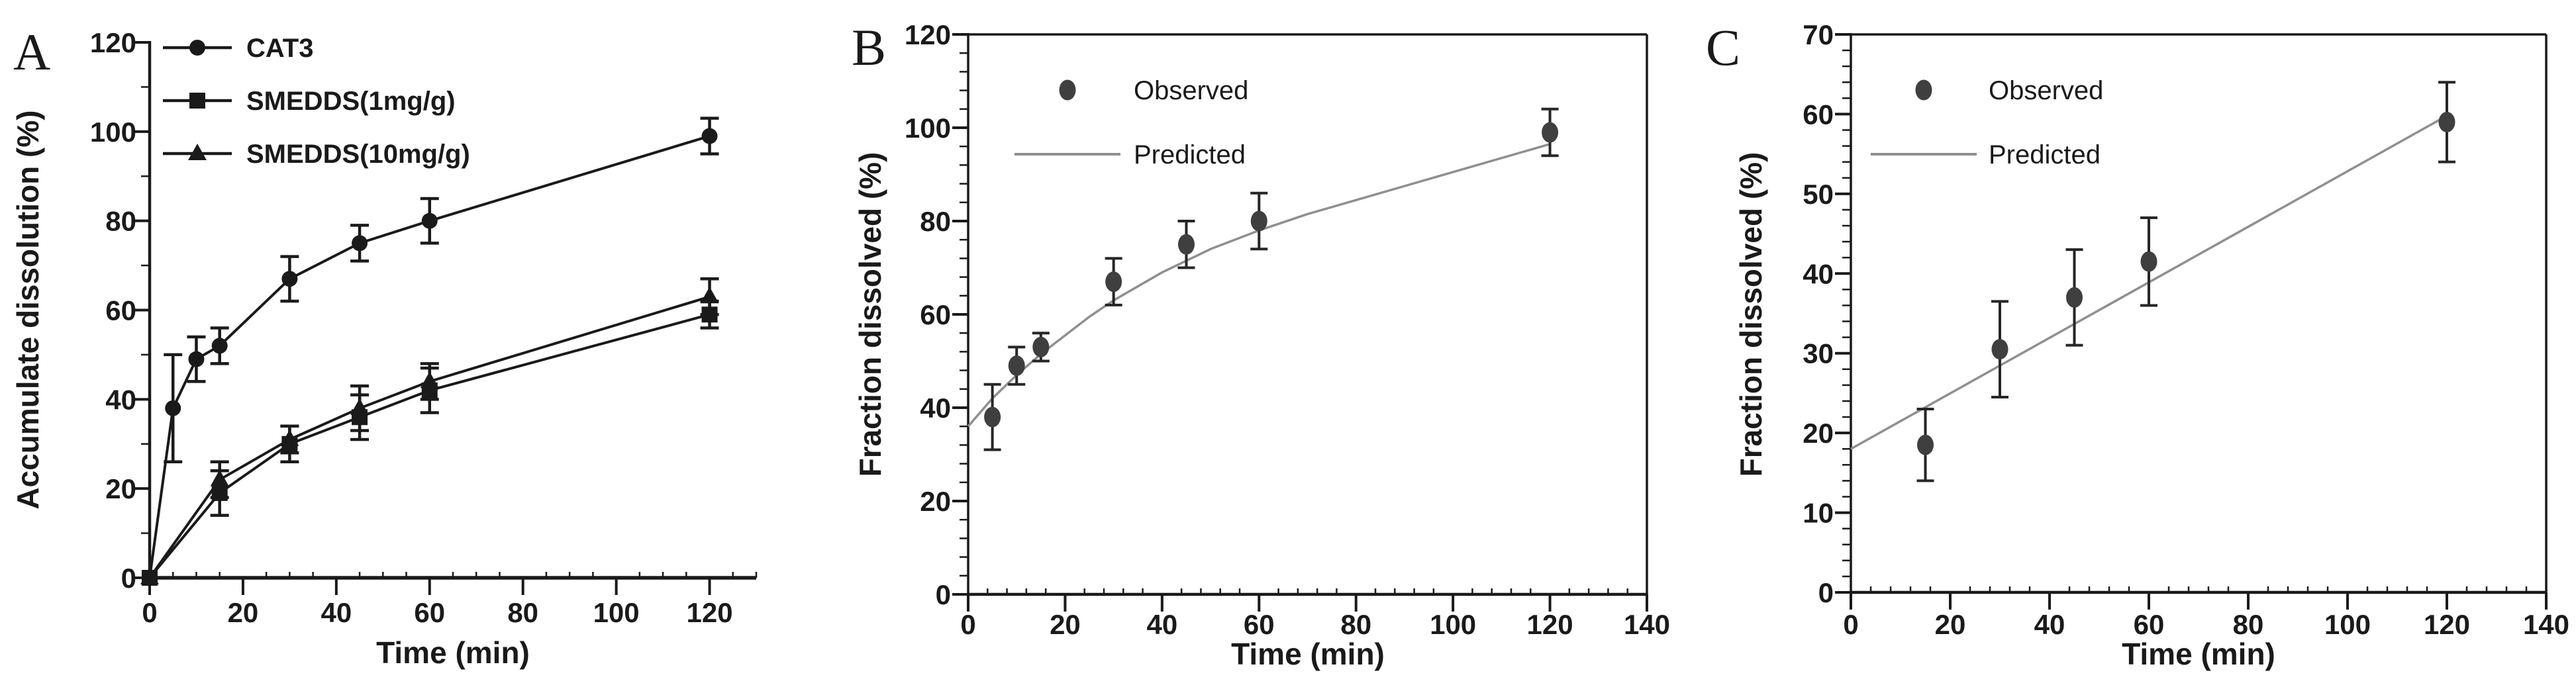 The width and height of the screenshot is (2576, 689). I want to click on series-smedds-10mg-g-, so click(429, 431).